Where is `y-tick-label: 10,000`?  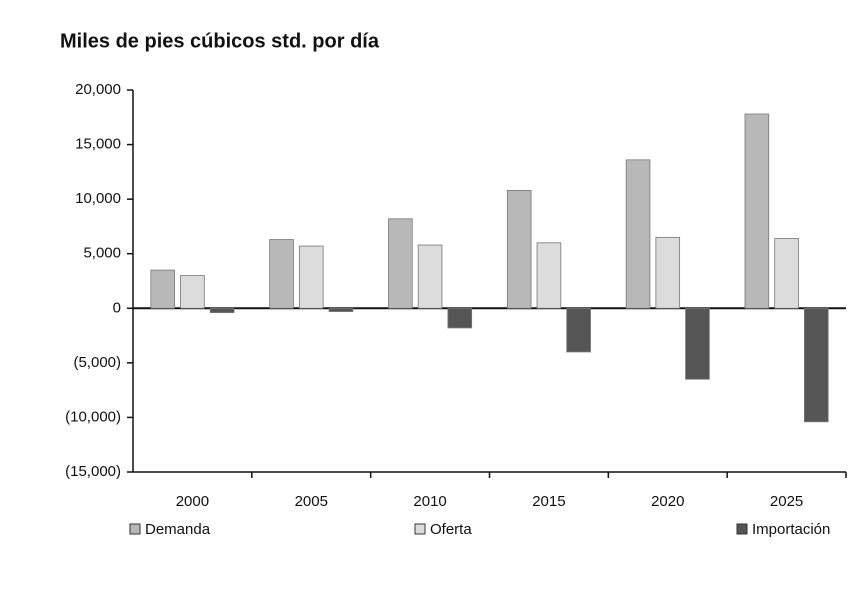 y-tick-label: 10,000 is located at coordinates (98, 198).